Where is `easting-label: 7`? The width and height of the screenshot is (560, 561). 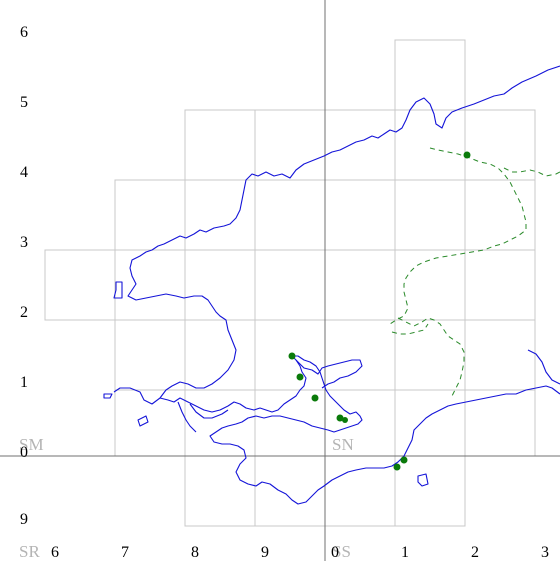
easting-label: 7 is located at coordinates (125, 552).